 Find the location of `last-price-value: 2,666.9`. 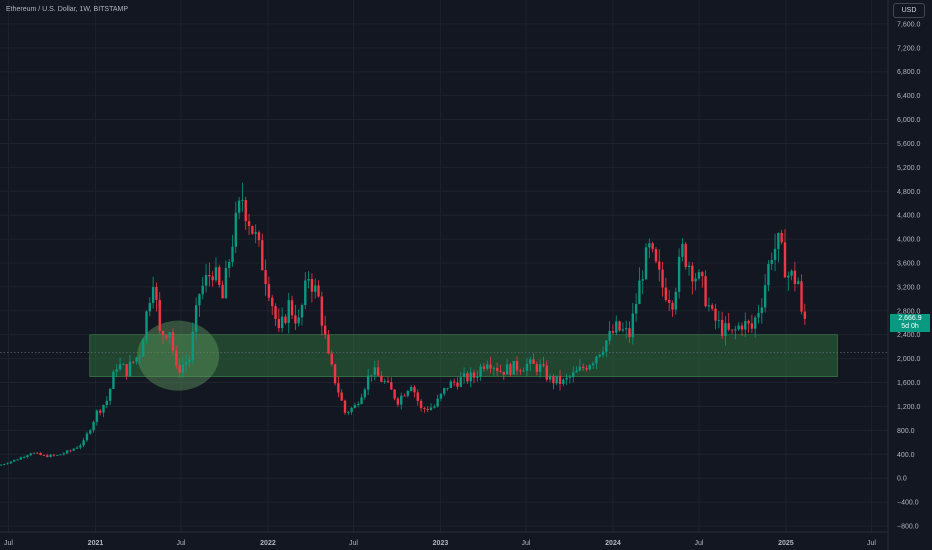

last-price-value: 2,666.9 is located at coordinates (910, 318).